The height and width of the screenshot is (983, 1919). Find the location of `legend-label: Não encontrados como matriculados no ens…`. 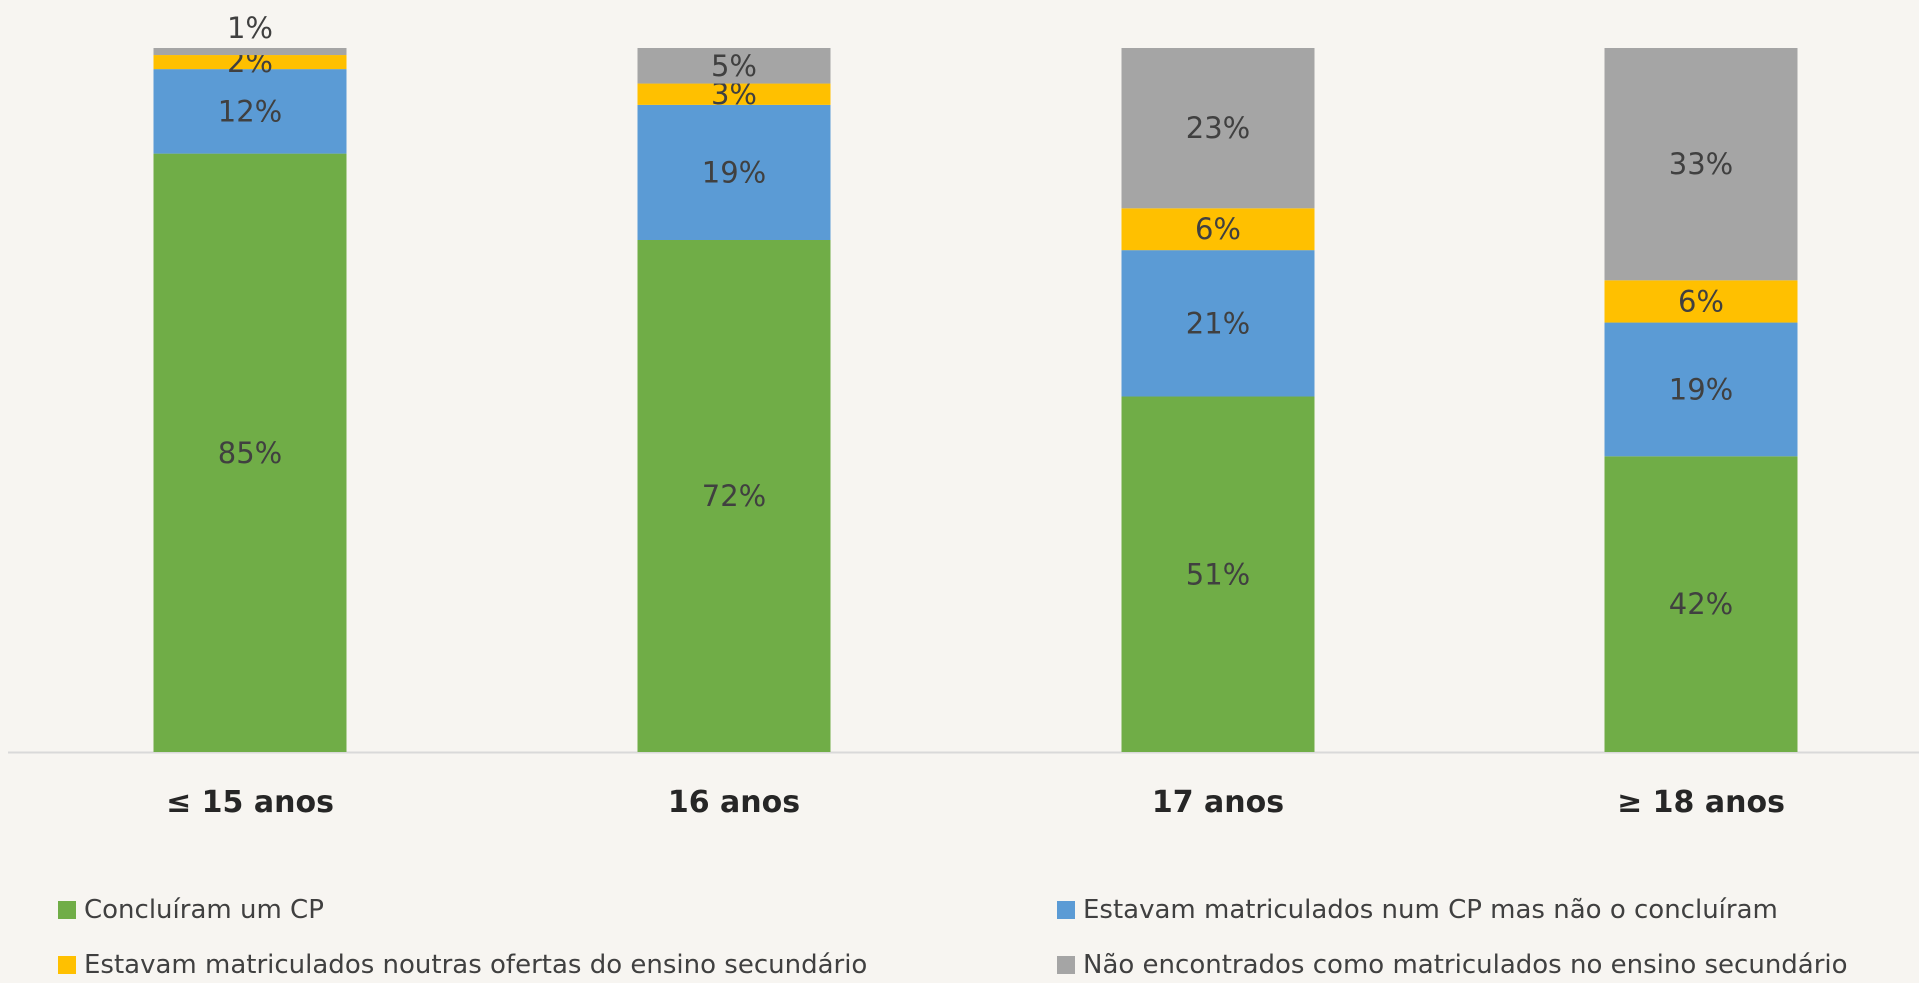

legend-label: Não encontrados como matriculados no ens… is located at coordinates (1465, 965).